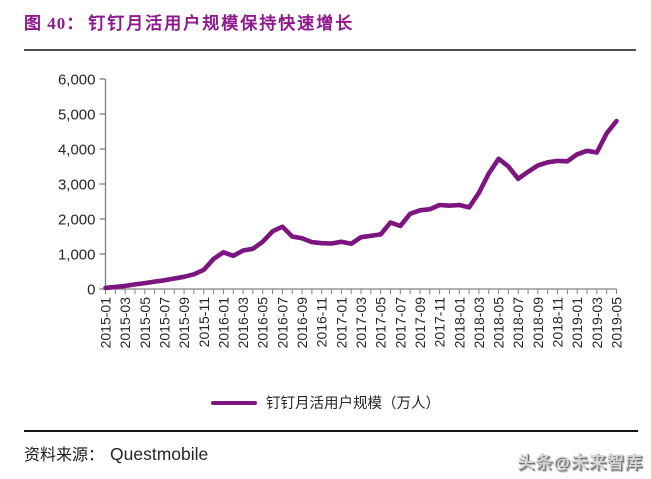 The width and height of the screenshot is (651, 479). I want to click on x-tick-label: 2018-05, so click(499, 323).